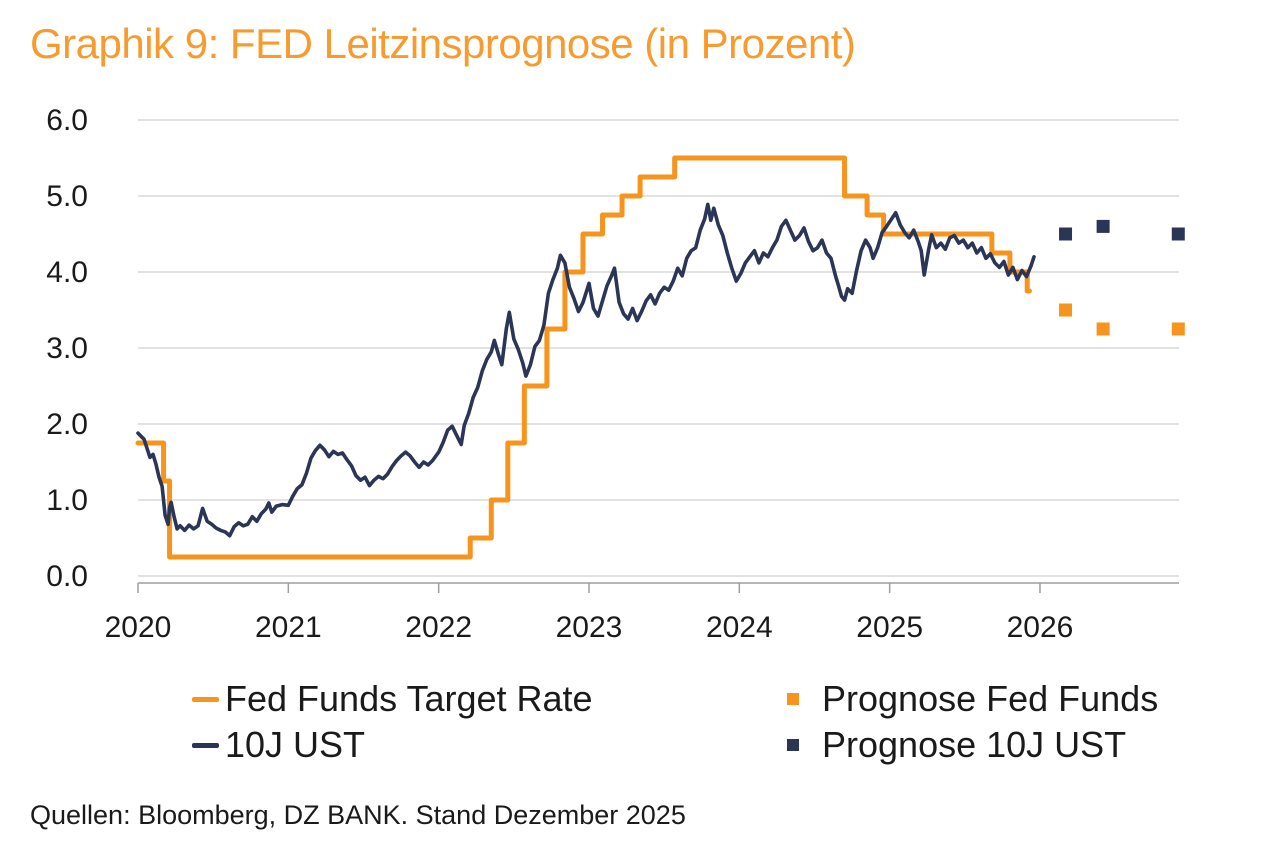 This screenshot has width=1280, height=851. I want to click on y-tick-labels: 0.0 1.0 2.0 3.0 4.0 5.0 6.0, so click(67, 348).